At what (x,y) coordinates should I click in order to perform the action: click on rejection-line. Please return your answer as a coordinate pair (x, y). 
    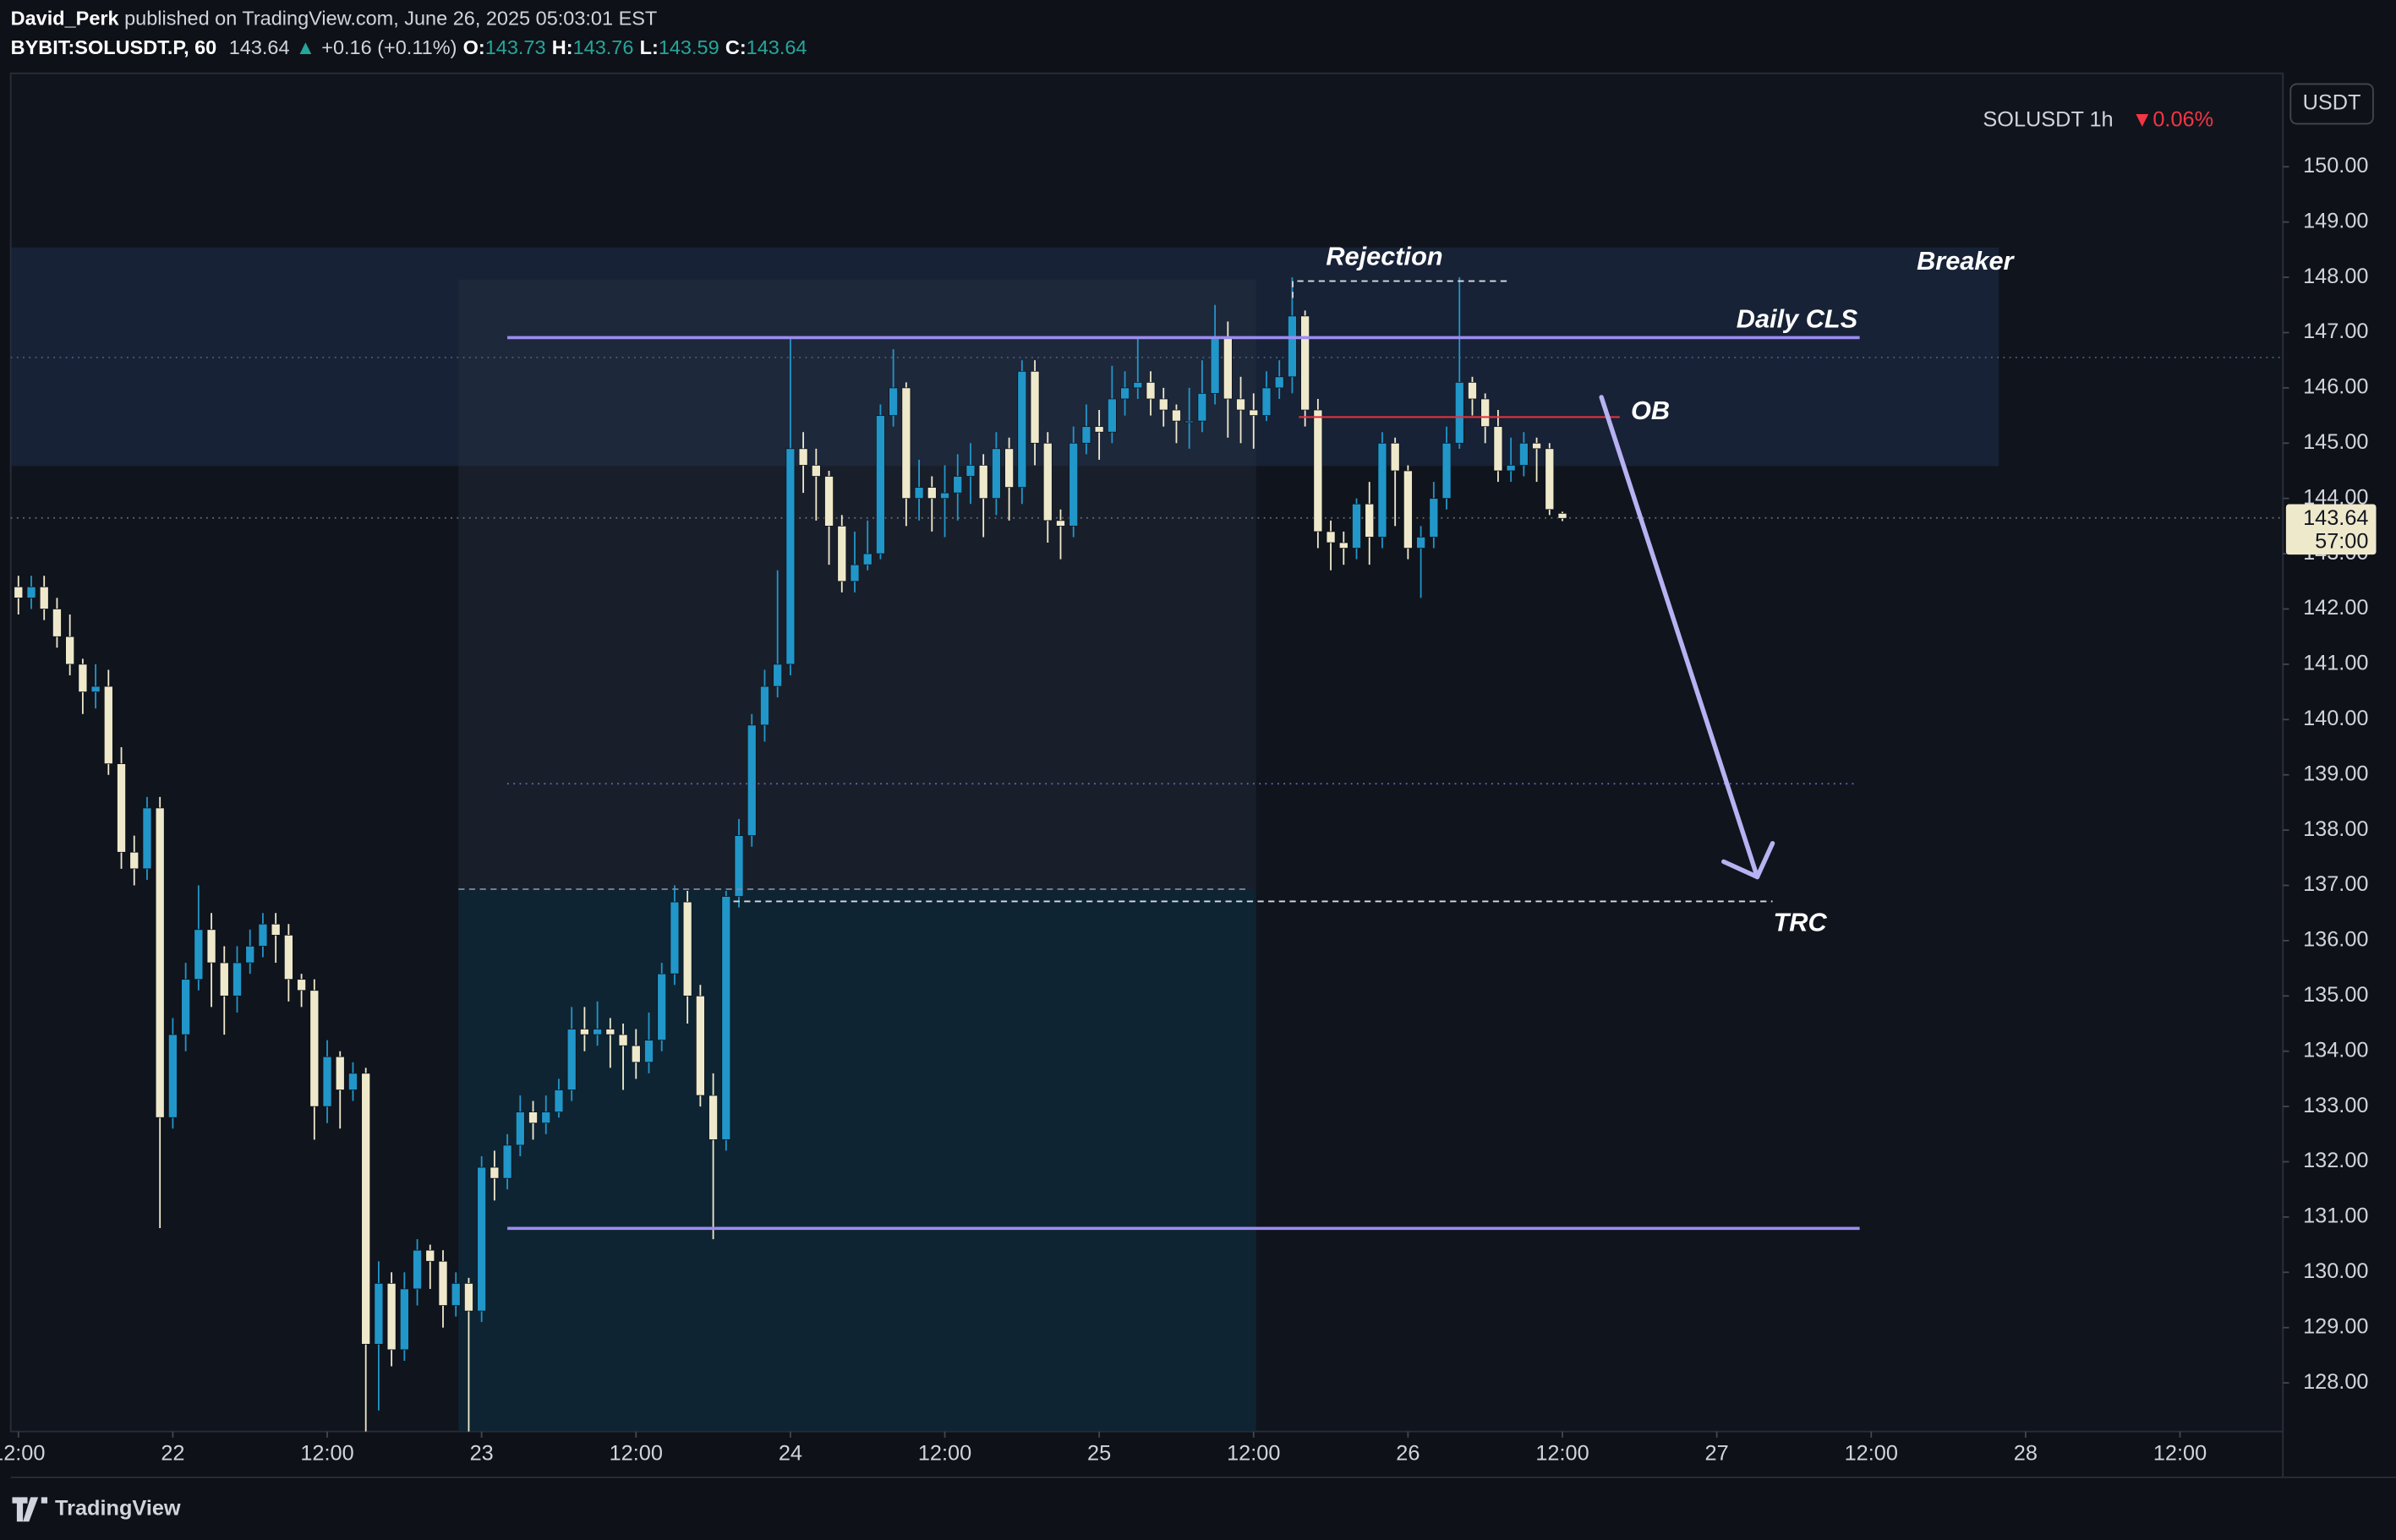
    Looking at the image, I should click on (1401, 289).